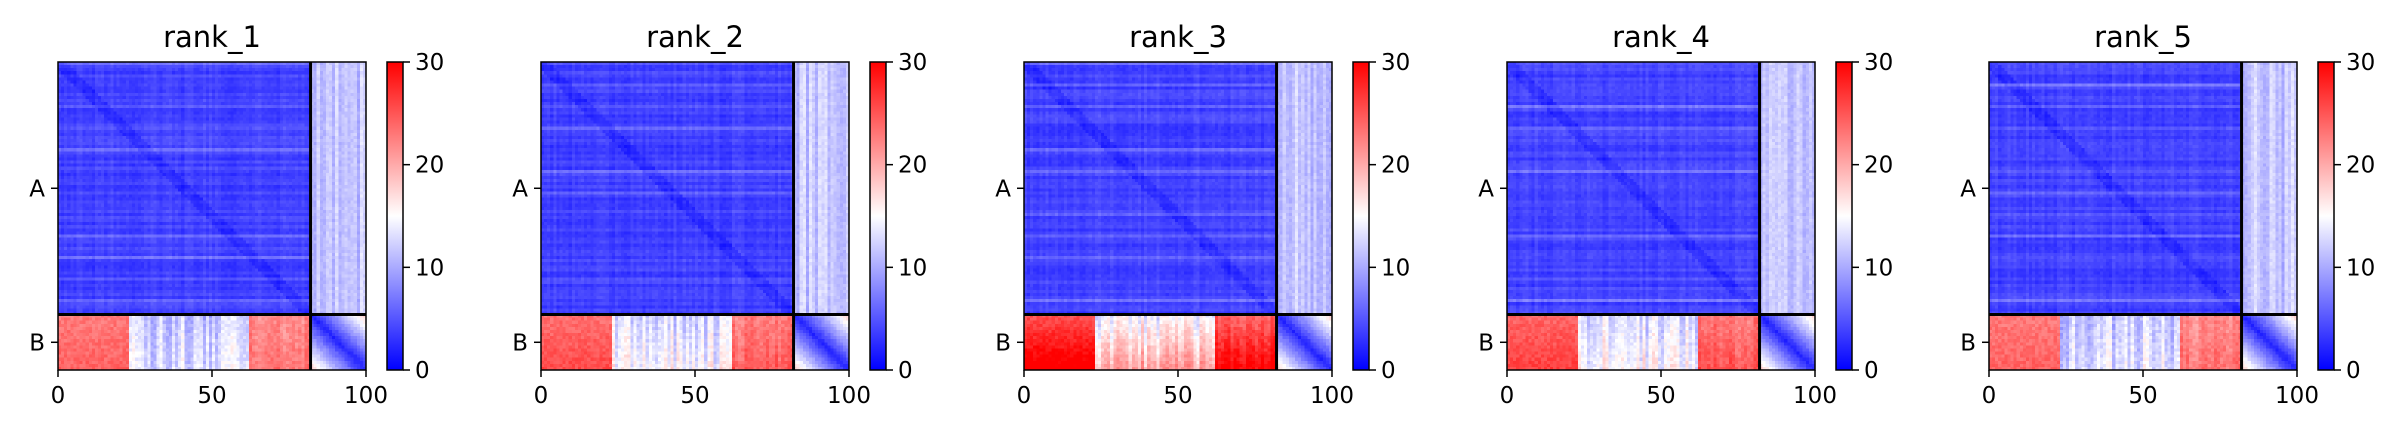 This screenshot has height=438, width=2401. What do you see at coordinates (1661, 37) in the screenshot?
I see `panel-title: rank_4` at bounding box center [1661, 37].